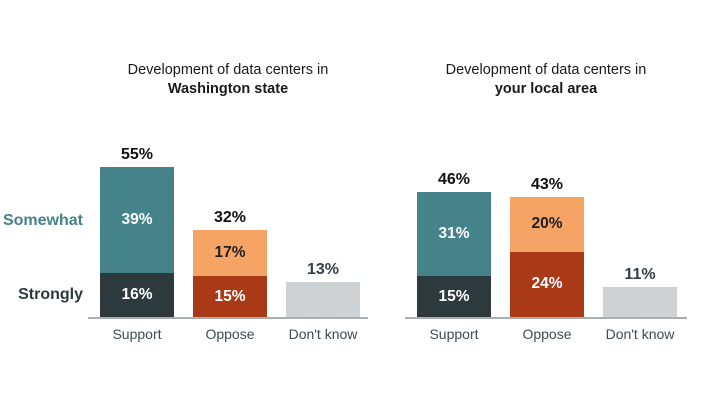 The height and width of the screenshot is (405, 720). I want to click on bar-segment-somewhat-support: 39%, so click(137, 220).